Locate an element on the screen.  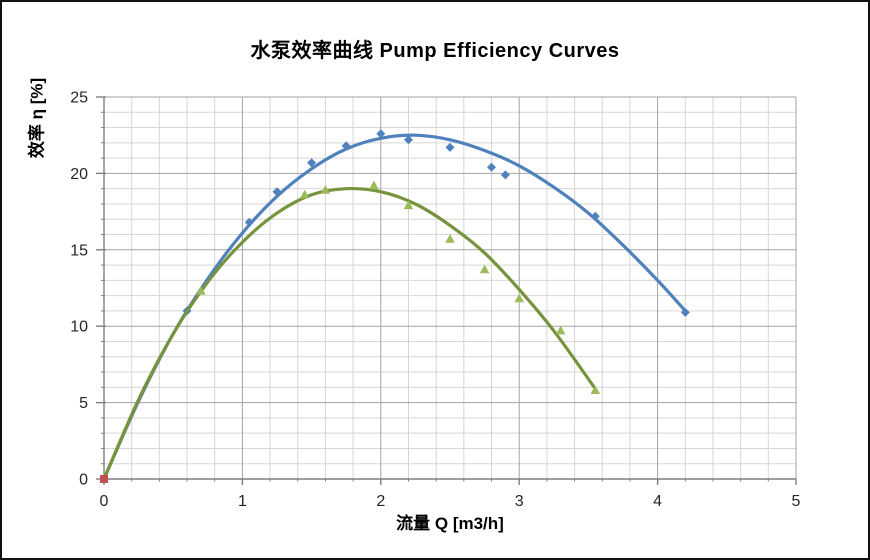
x-tick-label: 5 is located at coordinates (796, 501).